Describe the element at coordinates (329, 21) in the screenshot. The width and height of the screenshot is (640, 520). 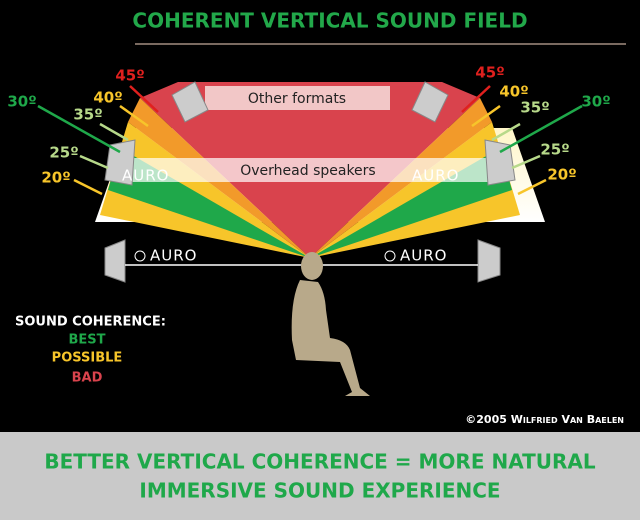
I see `title: COHERENT VERTICAL SOUND FIELD` at that location.